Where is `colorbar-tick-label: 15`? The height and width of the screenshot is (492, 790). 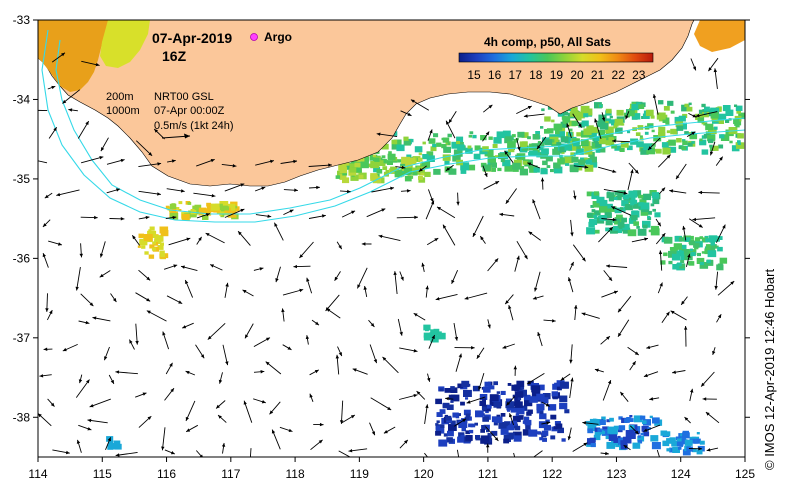
colorbar-tick-label: 15 is located at coordinates (474, 75).